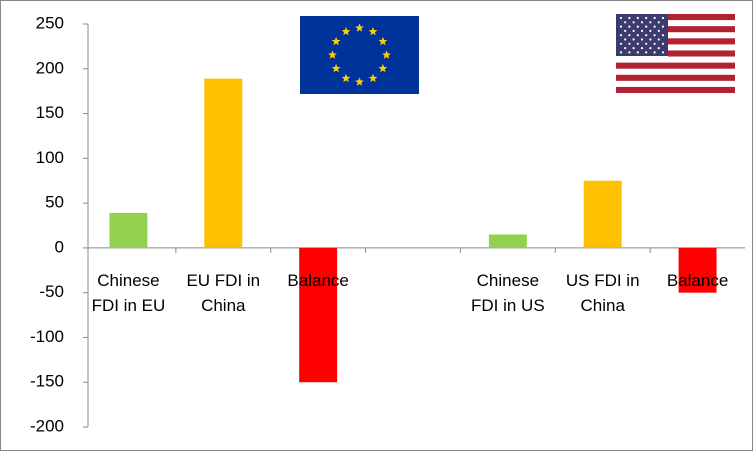 The image size is (753, 451). What do you see at coordinates (59, 246) in the screenshot?
I see `y-tick-label: 0` at bounding box center [59, 246].